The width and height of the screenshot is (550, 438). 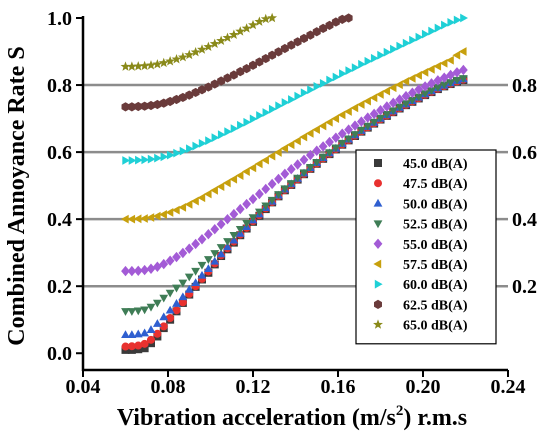 What do you see at coordinates (59, 19) in the screenshot?
I see `y-tick-label: 1.0` at bounding box center [59, 19].